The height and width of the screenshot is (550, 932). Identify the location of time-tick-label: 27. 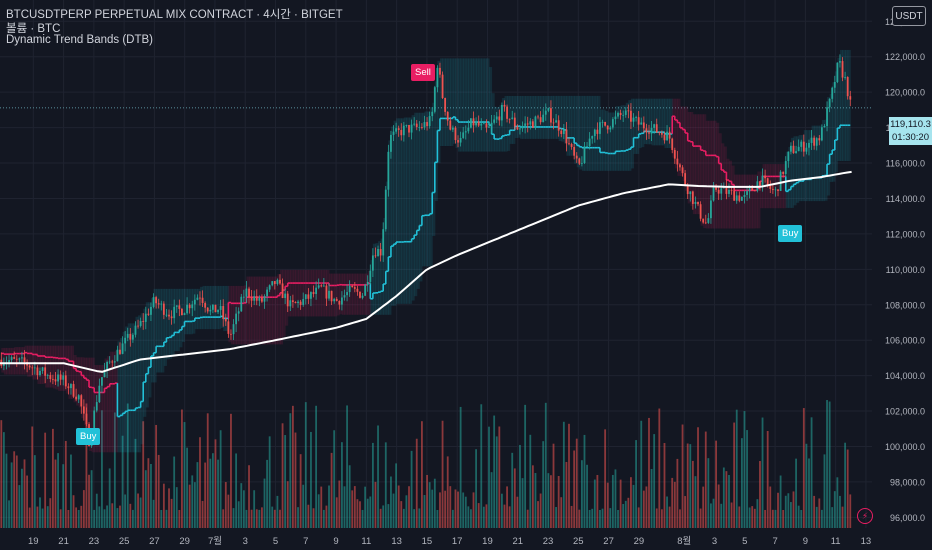
(154, 541).